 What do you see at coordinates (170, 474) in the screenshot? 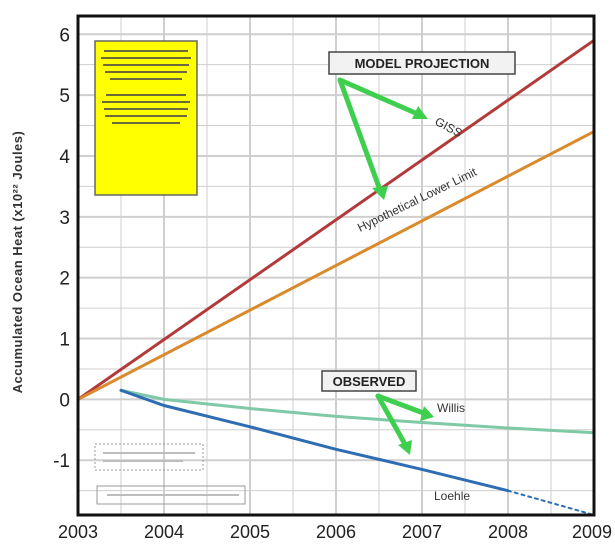
I see `source-notes` at bounding box center [170, 474].